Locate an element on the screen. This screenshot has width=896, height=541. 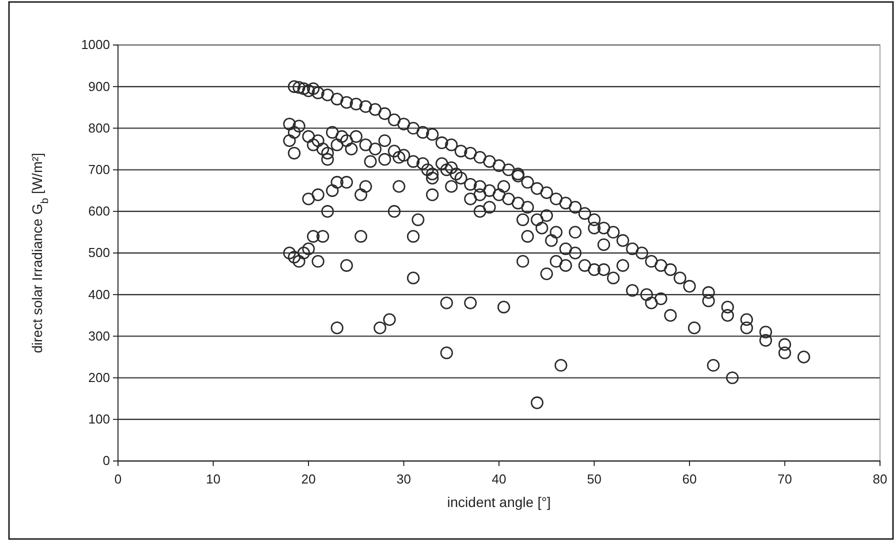
x-tick-label: 70 is located at coordinates (785, 478).